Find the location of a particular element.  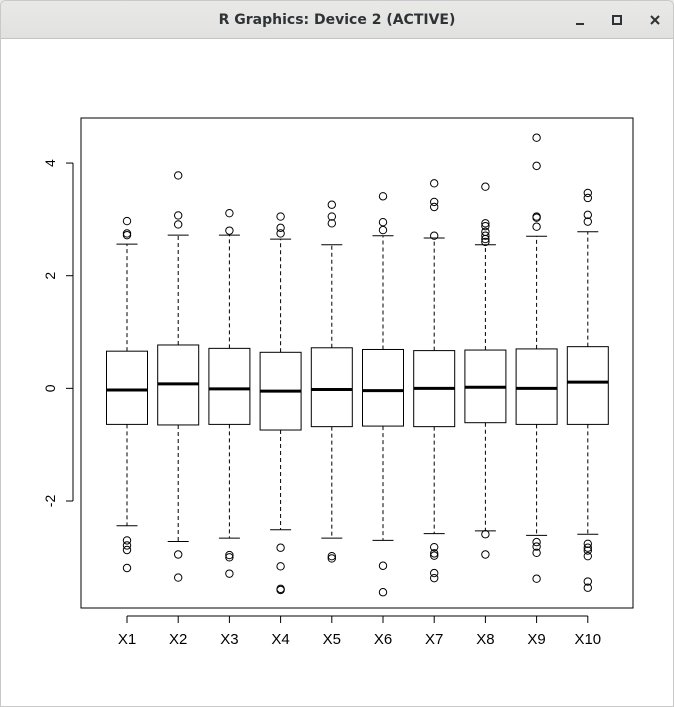

maximize-icon is located at coordinates (617, 20).